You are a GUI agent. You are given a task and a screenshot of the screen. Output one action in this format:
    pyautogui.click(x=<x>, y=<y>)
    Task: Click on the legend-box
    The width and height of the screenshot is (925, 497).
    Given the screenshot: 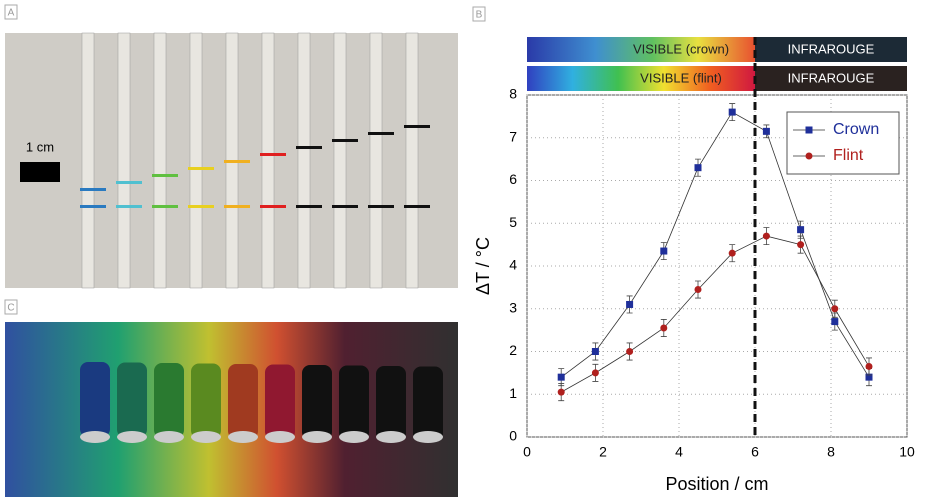 What is the action you would take?
    pyautogui.click(x=843, y=143)
    